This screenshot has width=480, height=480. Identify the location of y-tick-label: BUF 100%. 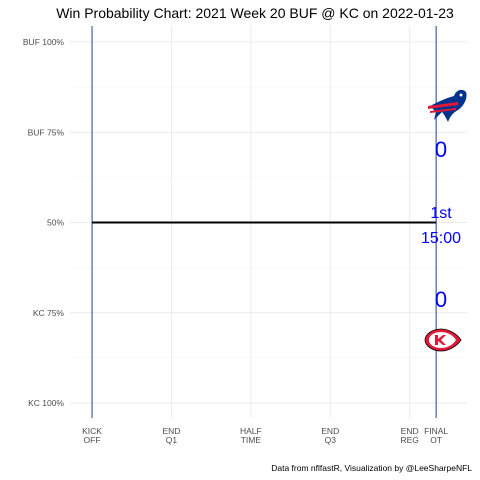
(44, 42).